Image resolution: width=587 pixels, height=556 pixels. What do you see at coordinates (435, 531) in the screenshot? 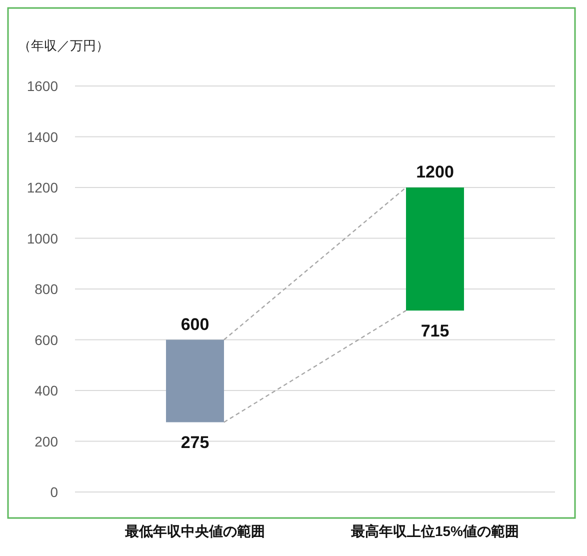
I see `xtick: 最高年収上位15%値の範囲` at bounding box center [435, 531].